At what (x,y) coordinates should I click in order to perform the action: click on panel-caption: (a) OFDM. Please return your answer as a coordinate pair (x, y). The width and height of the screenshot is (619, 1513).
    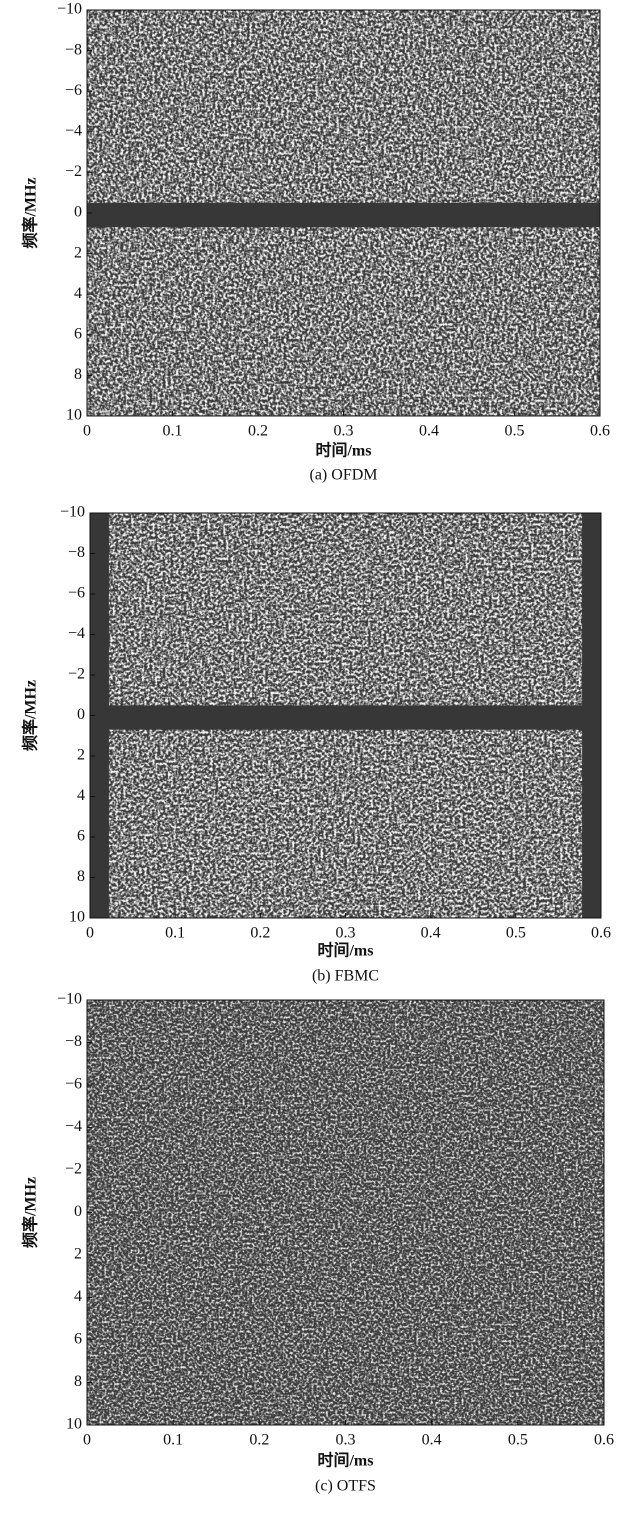
    Looking at the image, I should click on (344, 475).